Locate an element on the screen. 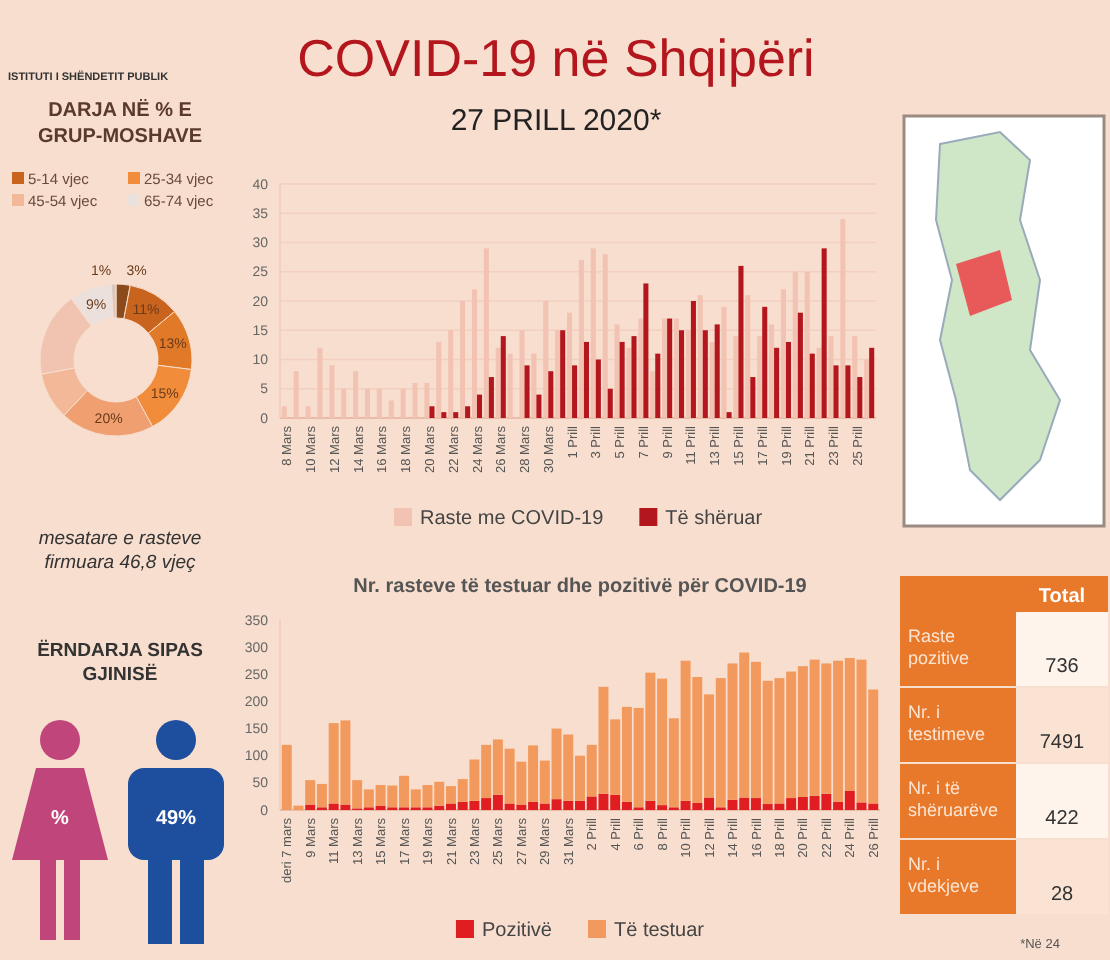 The image size is (1110, 960). legend-label: Të shëruar is located at coordinates (714, 519).